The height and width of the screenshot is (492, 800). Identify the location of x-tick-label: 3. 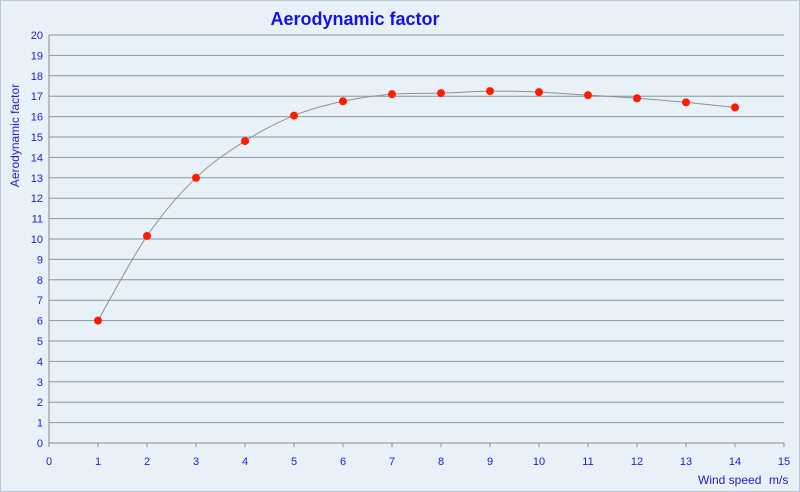
(196, 462).